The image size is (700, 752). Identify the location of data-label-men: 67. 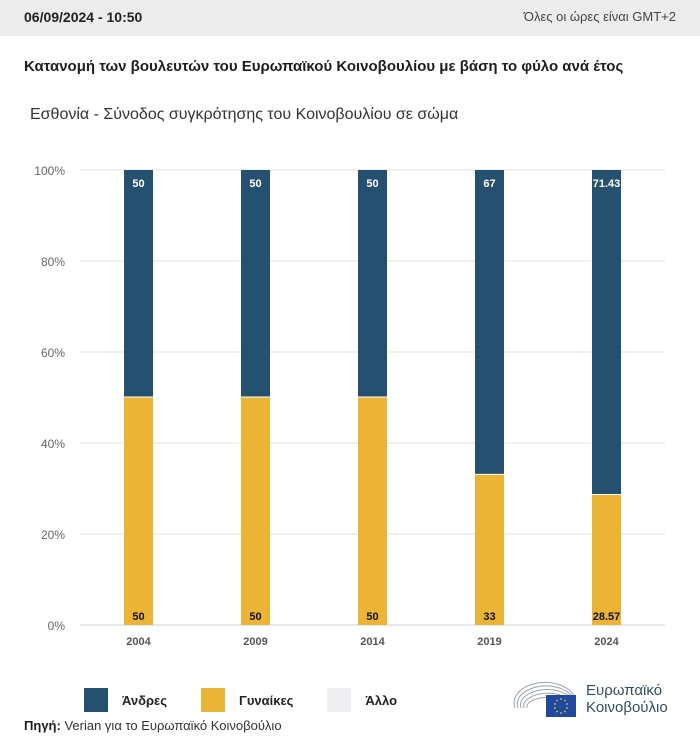
(489, 184).